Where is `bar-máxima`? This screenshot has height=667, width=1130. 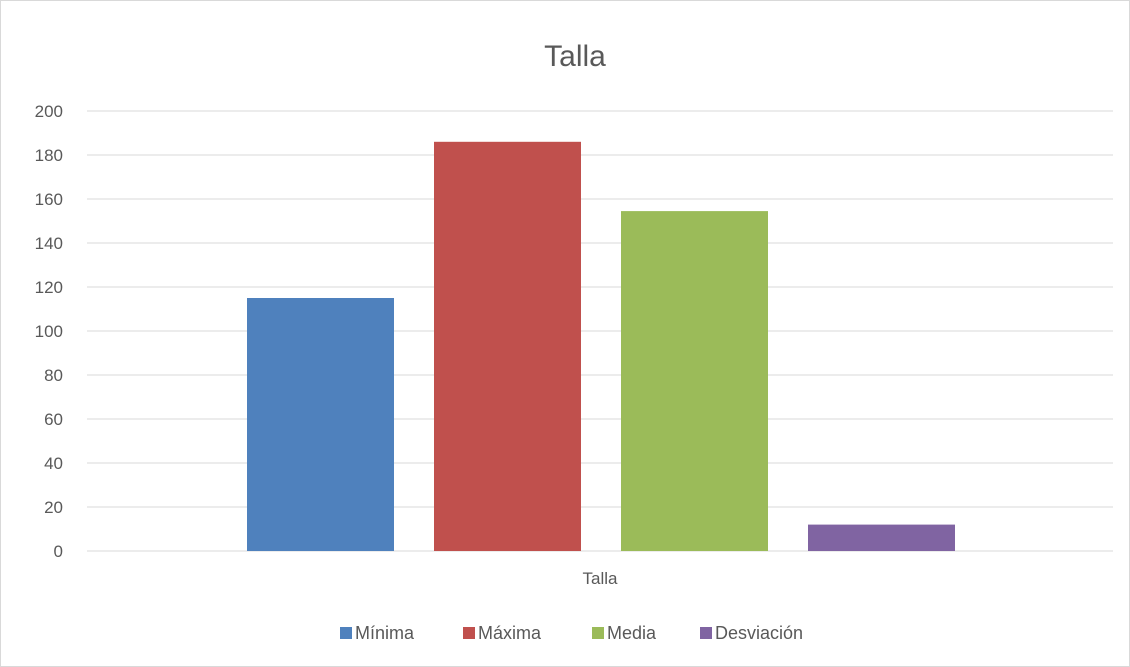 bar-máxima is located at coordinates (507, 346).